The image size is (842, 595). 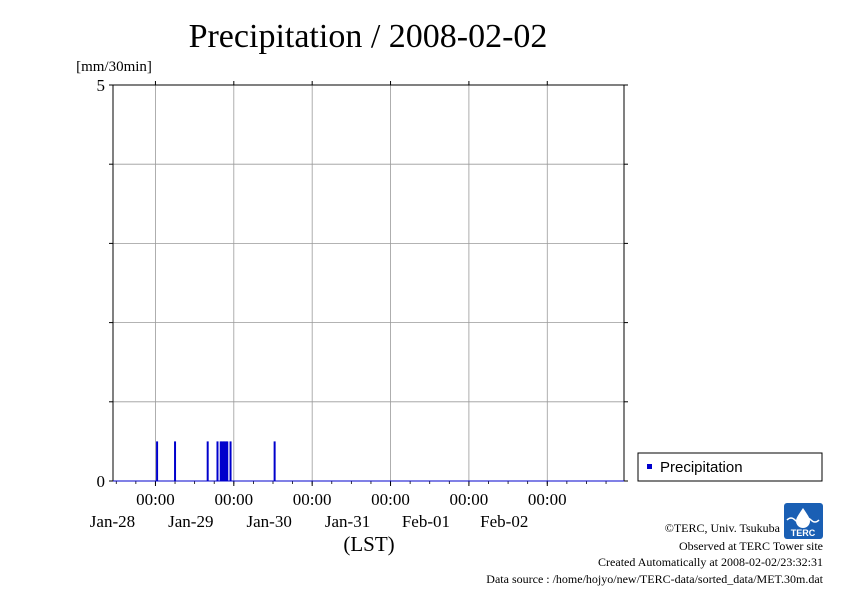 I want to click on water-drop-icon, so click(x=803, y=518).